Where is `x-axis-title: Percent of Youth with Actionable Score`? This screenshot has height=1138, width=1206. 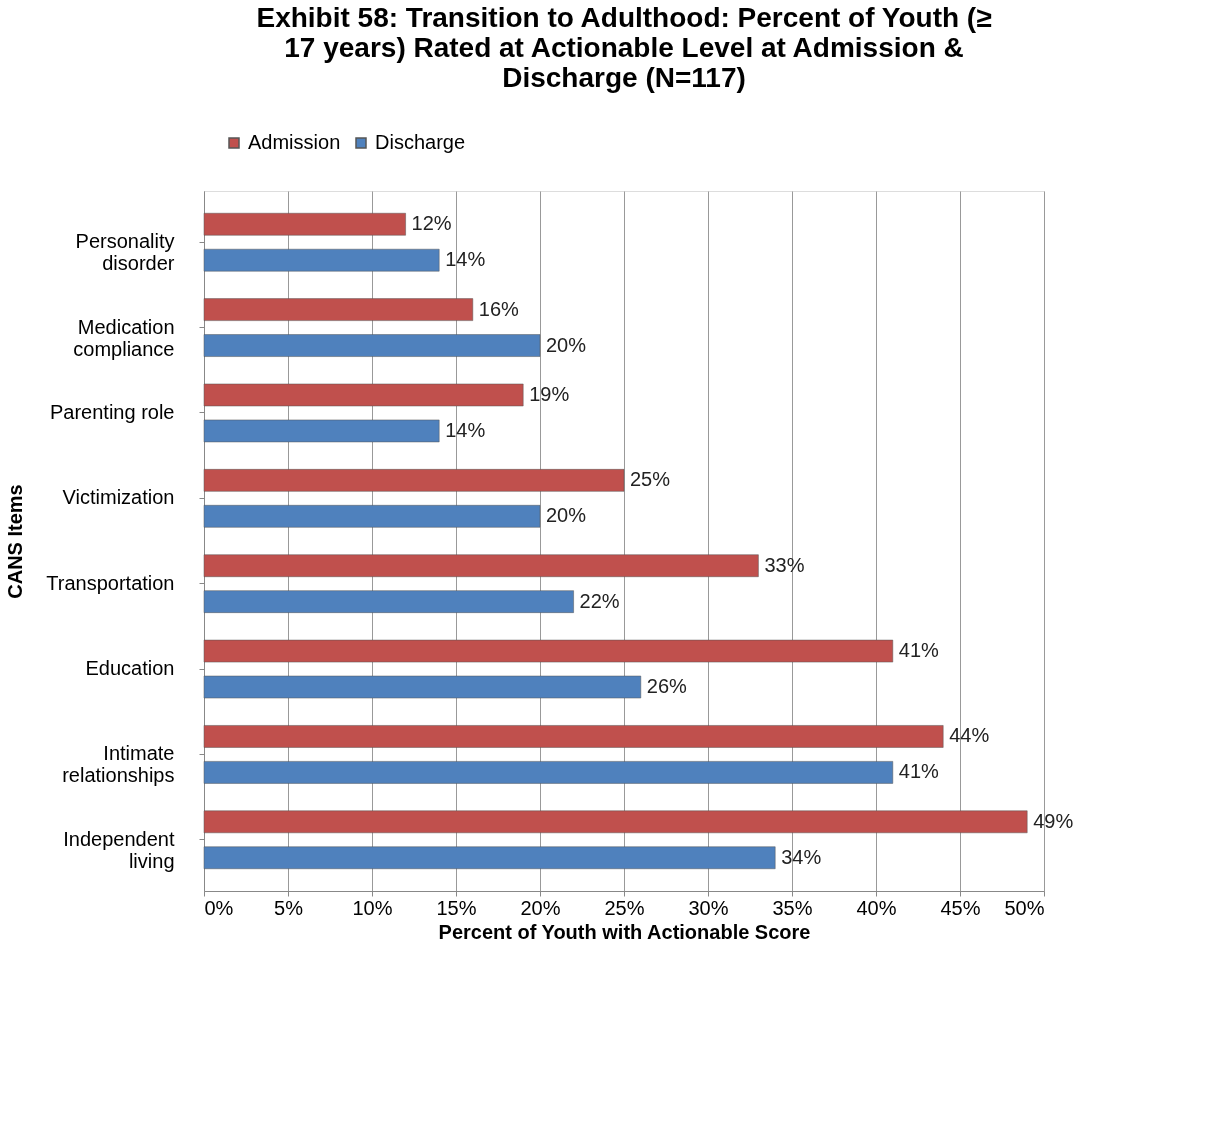 x-axis-title: Percent of Youth with Actionable Score is located at coordinates (624, 931).